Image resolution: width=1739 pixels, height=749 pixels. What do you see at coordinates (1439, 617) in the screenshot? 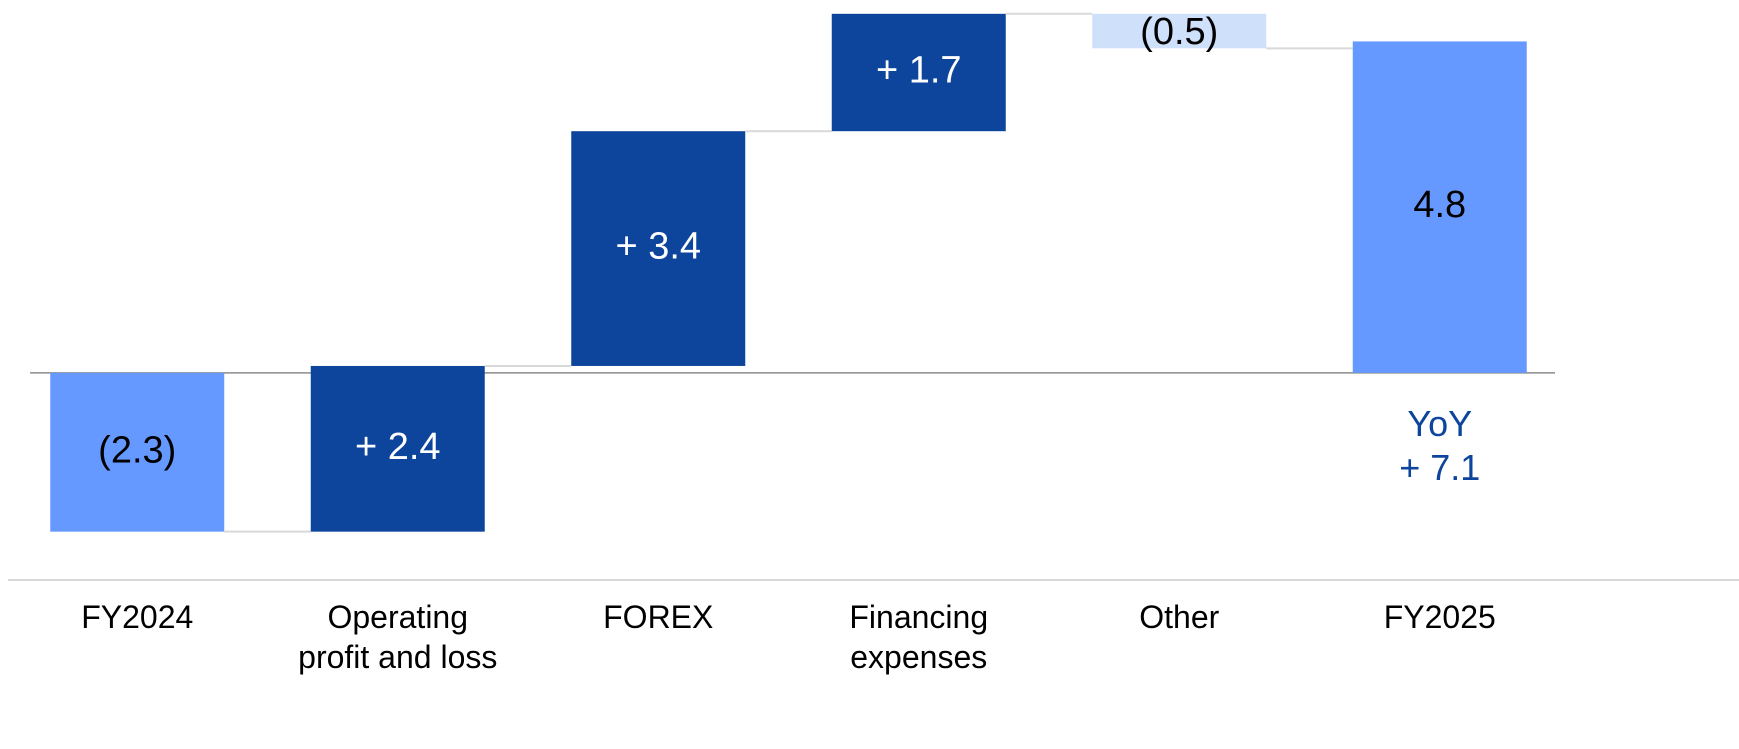
I see `x-tick-label: FY2025` at bounding box center [1439, 617].